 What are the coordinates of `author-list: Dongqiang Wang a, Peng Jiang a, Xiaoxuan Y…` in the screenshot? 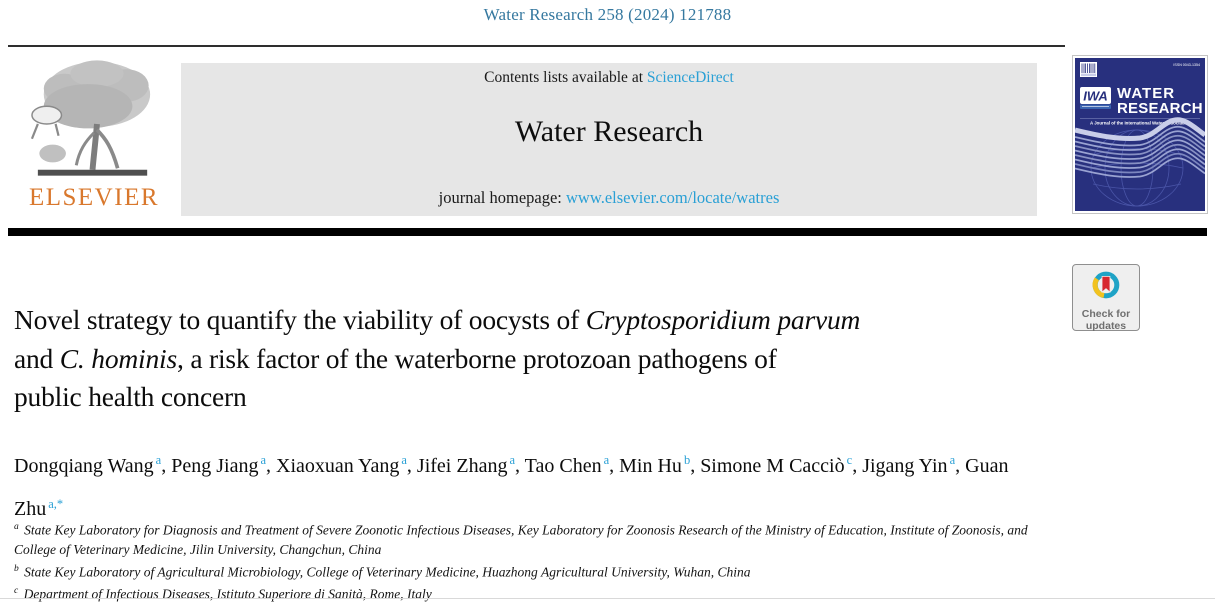 It's located at (511, 487).